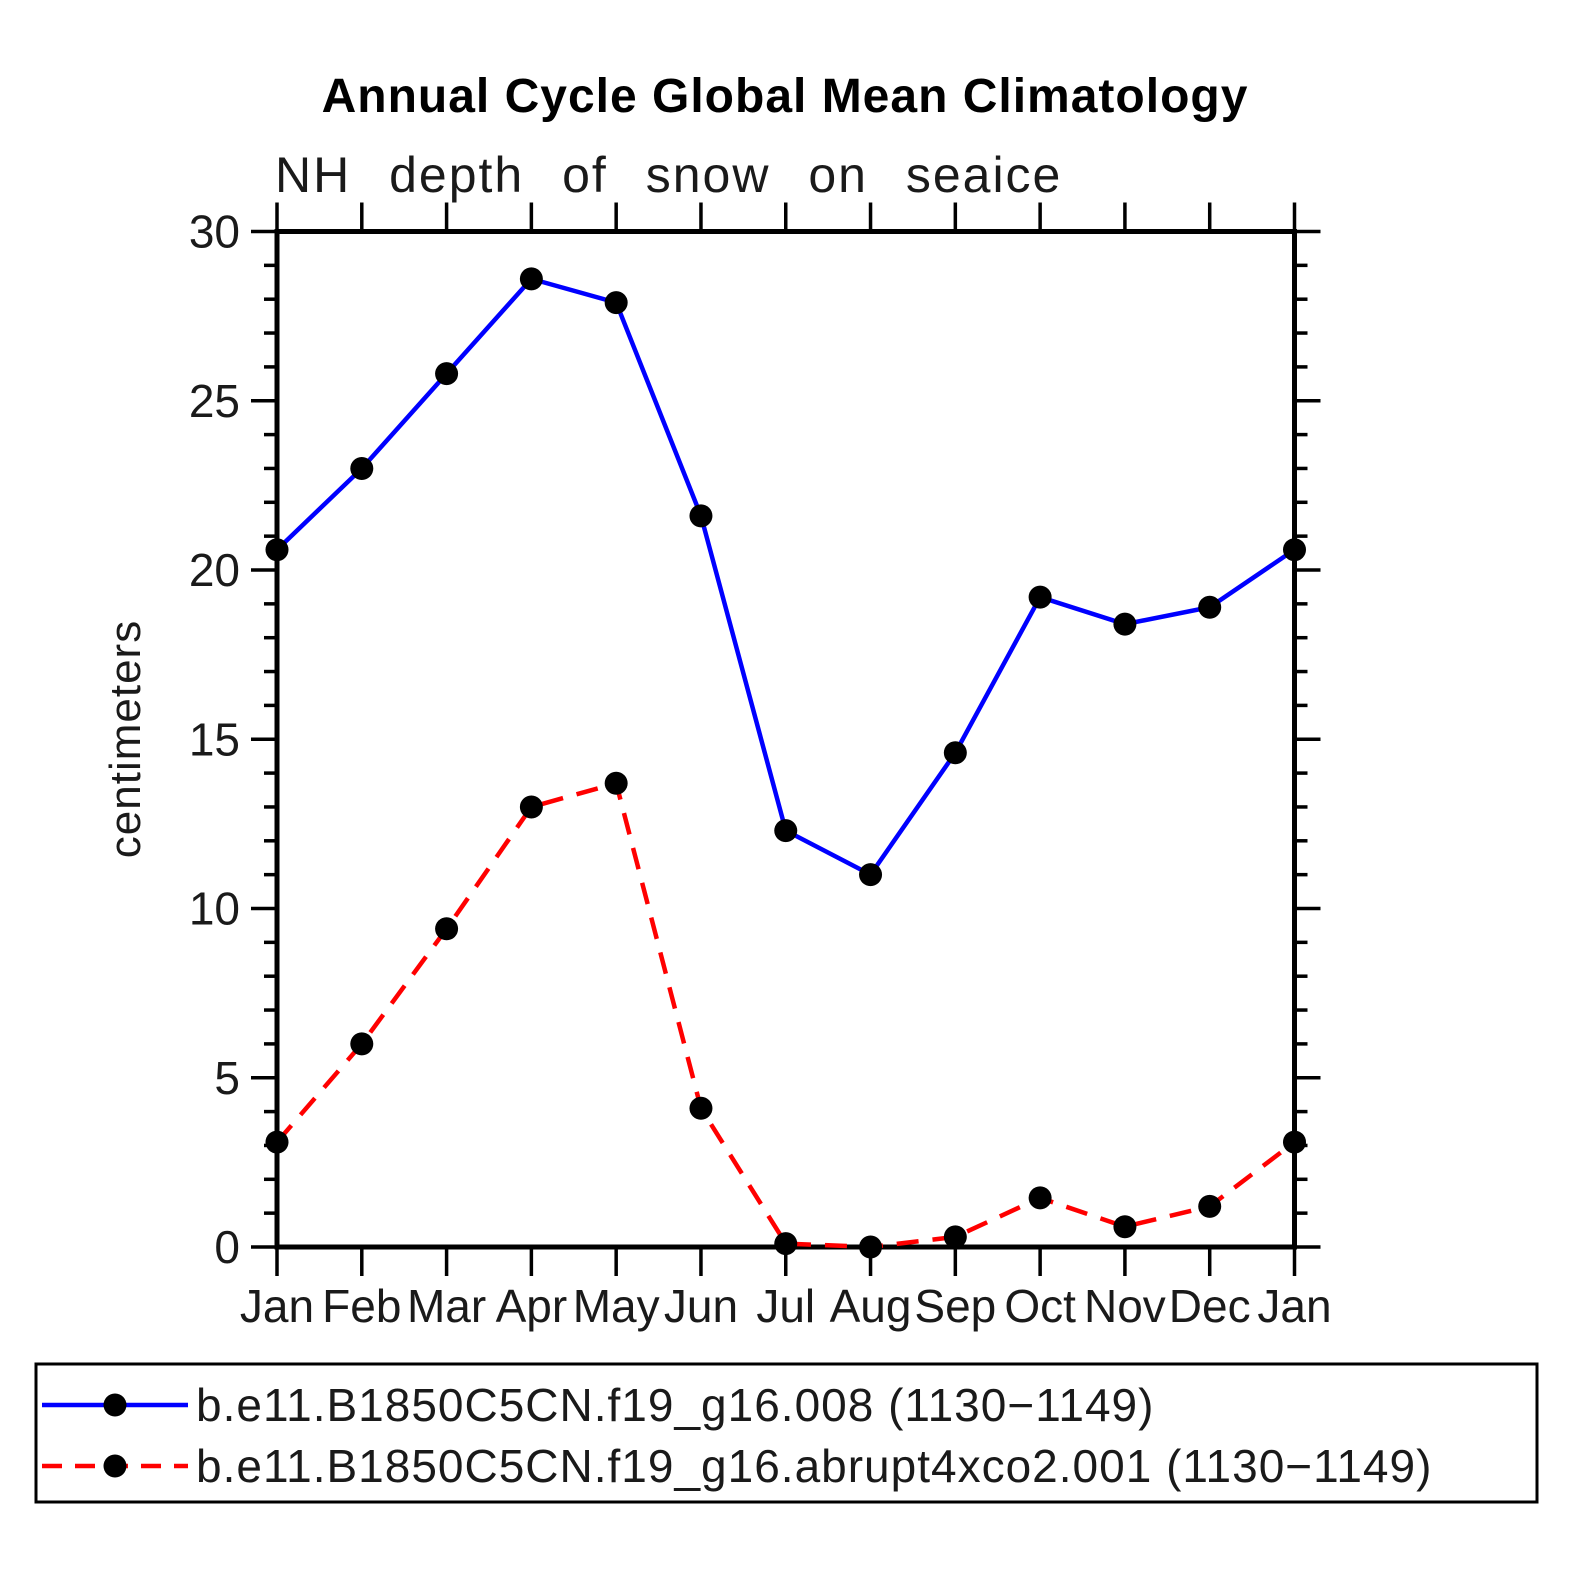 The width and height of the screenshot is (1574, 1579). Describe the element at coordinates (1040, 1306) in the screenshot. I see `x-tick-label: Oct` at that location.